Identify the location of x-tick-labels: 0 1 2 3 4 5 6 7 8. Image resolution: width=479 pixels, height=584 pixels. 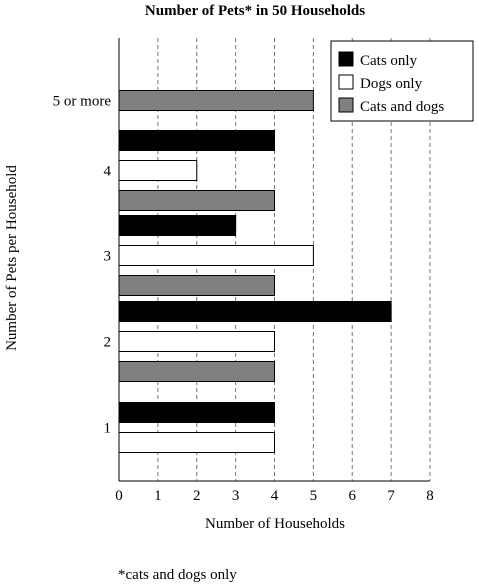
(274, 496).